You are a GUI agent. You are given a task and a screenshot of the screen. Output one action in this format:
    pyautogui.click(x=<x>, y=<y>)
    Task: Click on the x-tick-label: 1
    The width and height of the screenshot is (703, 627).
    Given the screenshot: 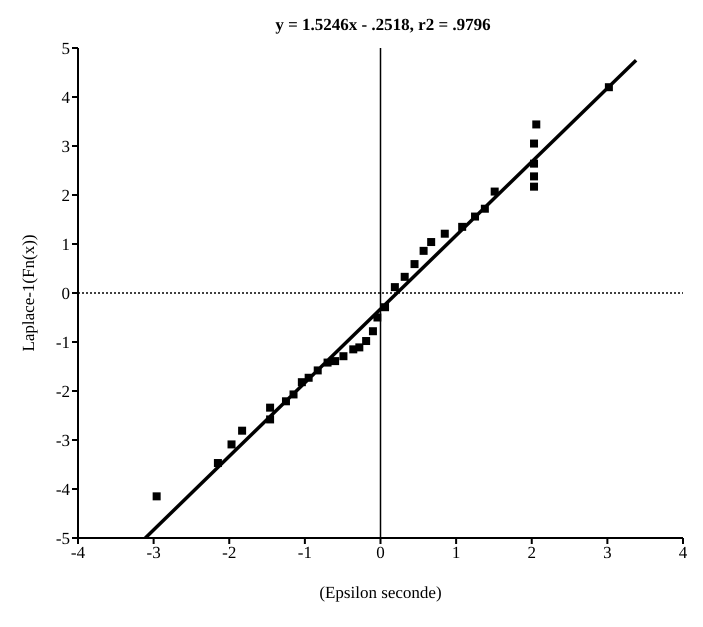 What is the action you would take?
    pyautogui.click(x=456, y=552)
    